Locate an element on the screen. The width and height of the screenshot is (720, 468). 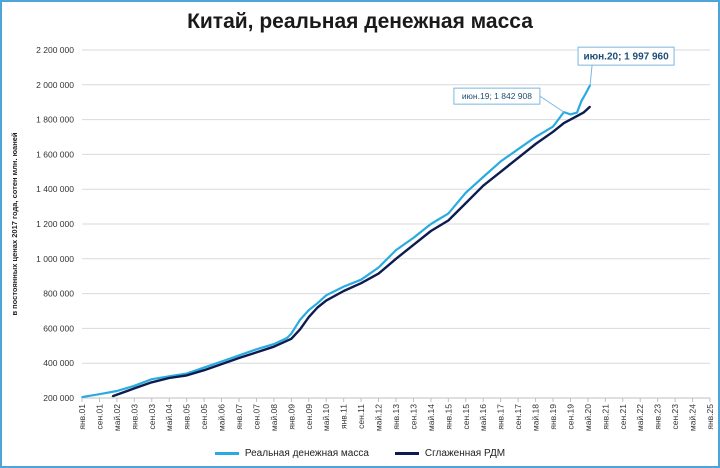
x-tick-label: янв.13 is located at coordinates (396, 417).